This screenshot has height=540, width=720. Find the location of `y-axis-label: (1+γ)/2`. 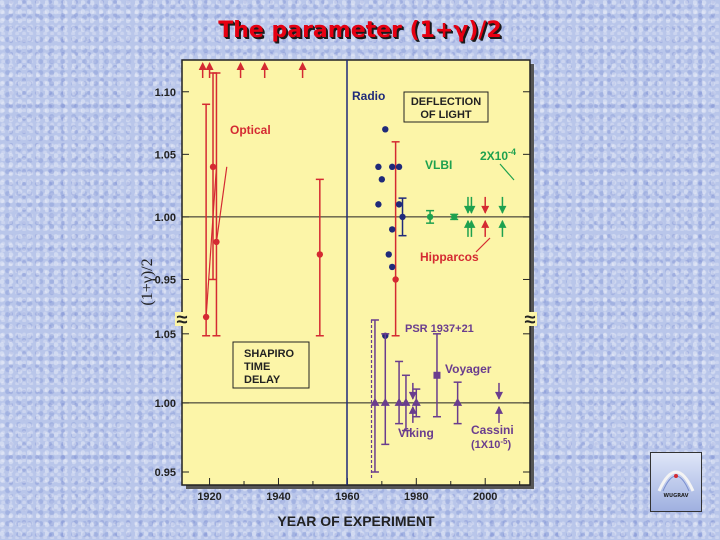

y-axis-label: (1+γ)/2 is located at coordinates (147, 281).